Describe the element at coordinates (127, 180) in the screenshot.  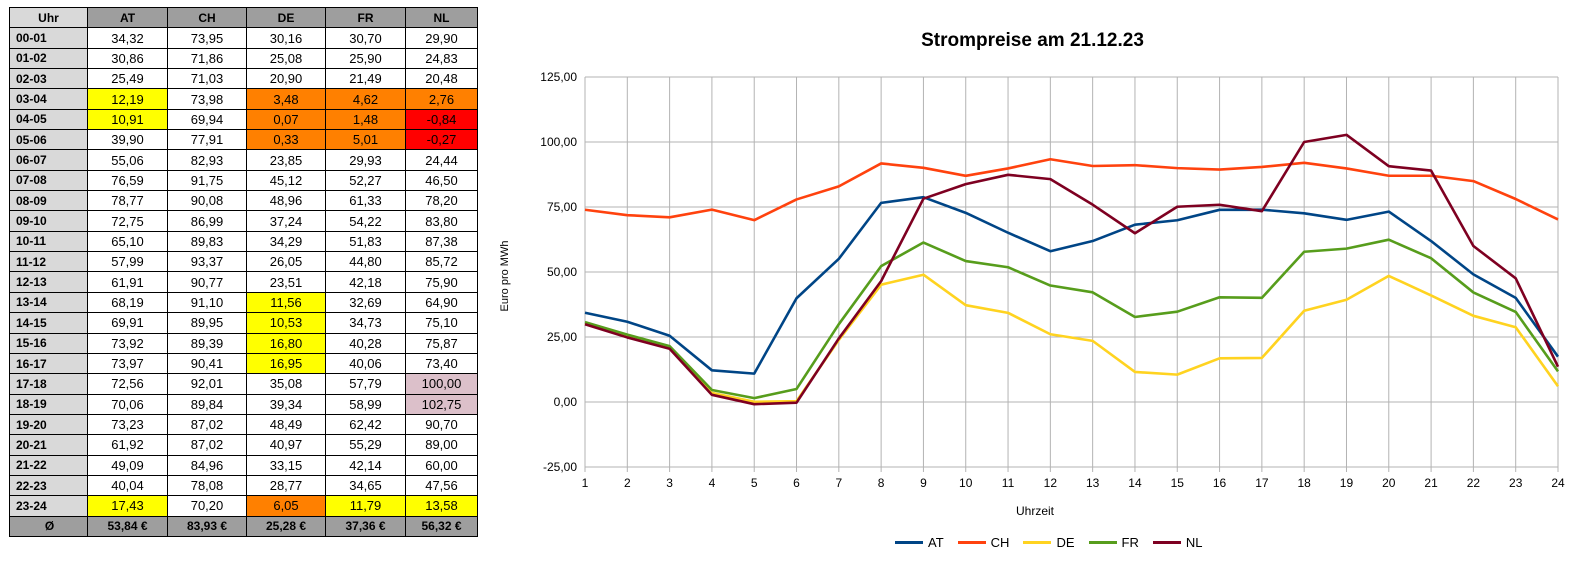
I see `price-cell-at: 76,59` at that location.